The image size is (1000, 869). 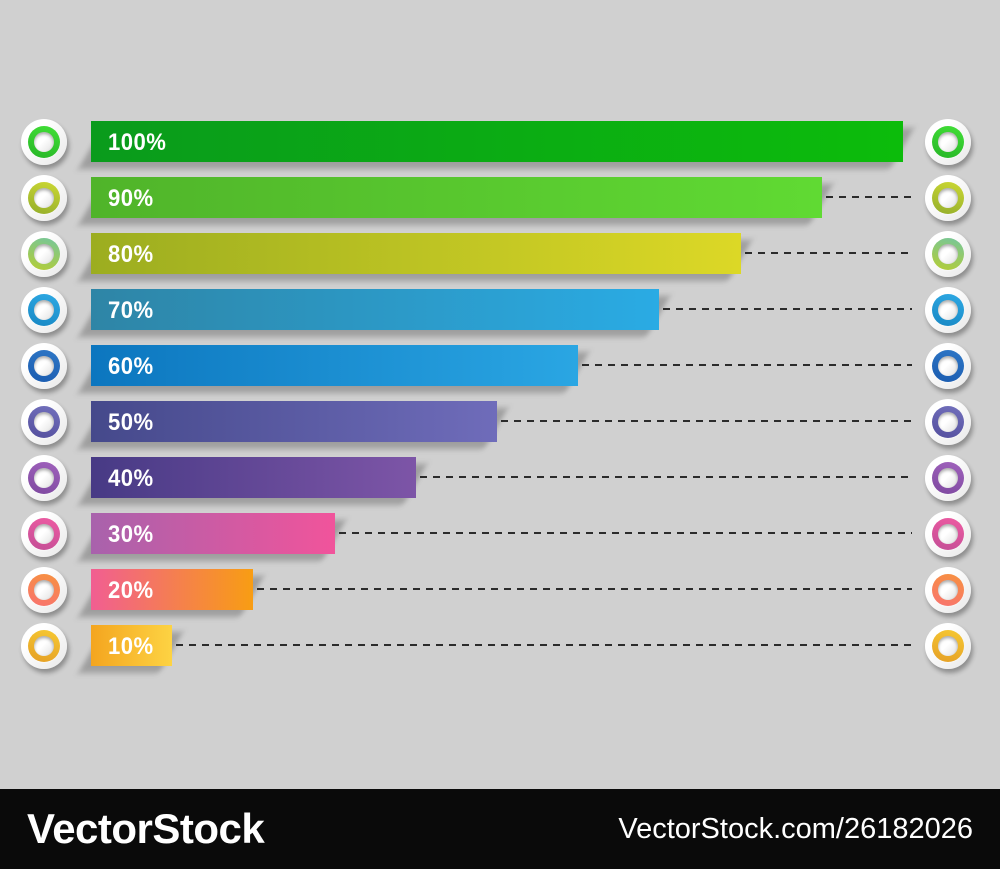 I want to click on vectorstock-url: VectorStock.com/26182026, so click(x=795, y=828).